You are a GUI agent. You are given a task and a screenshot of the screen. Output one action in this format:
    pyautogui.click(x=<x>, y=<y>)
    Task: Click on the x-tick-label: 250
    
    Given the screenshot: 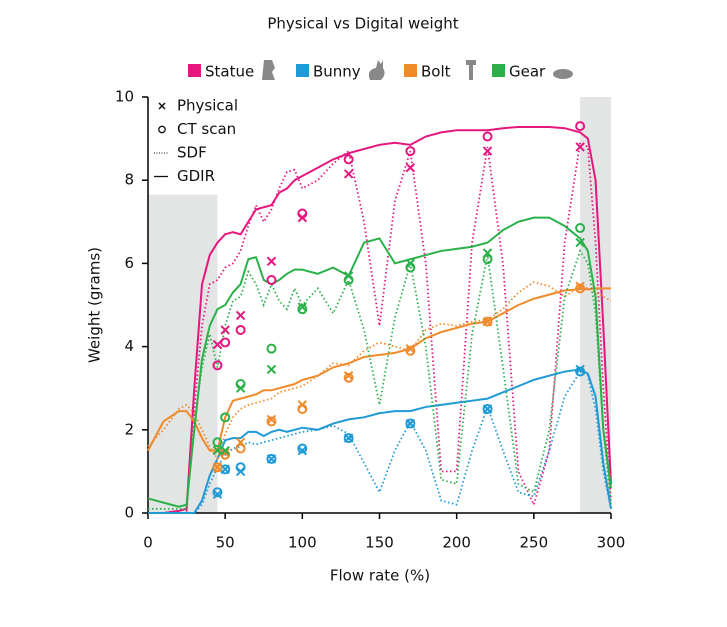 What is the action you would take?
    pyautogui.click(x=534, y=543)
    